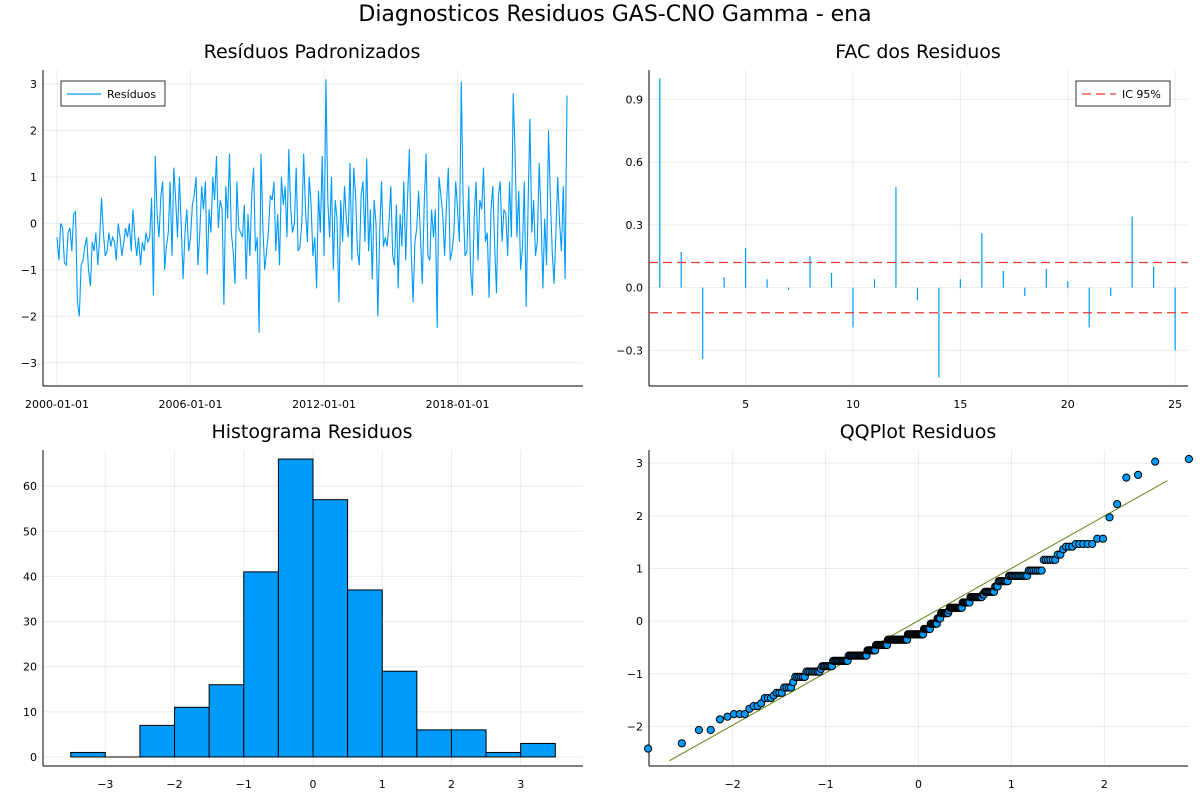 This screenshot has width=1200, height=800. Describe the element at coordinates (105, 784) in the screenshot. I see `hist-x-tick: −3` at that location.